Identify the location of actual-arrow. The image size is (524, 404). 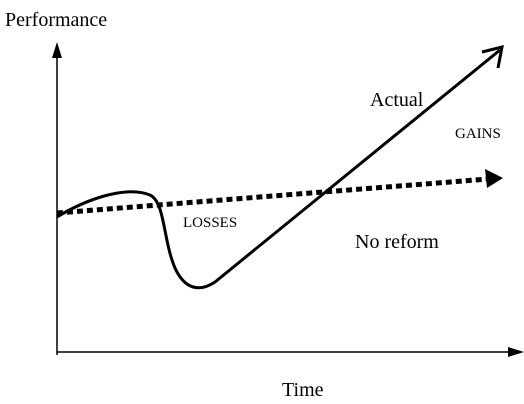
(492, 56).